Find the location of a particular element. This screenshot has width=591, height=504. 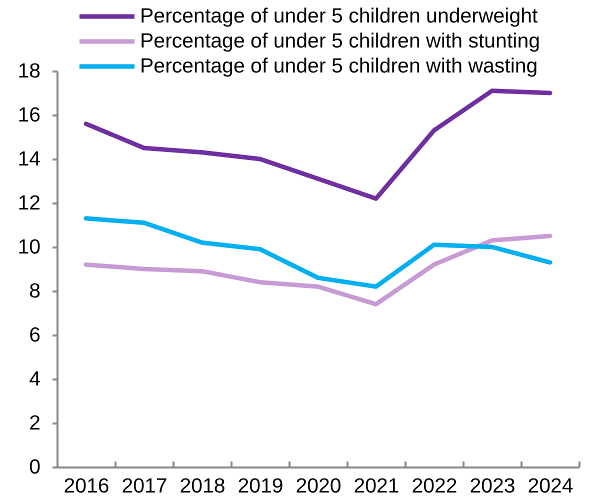

x-tick-label: 2018 is located at coordinates (203, 486).